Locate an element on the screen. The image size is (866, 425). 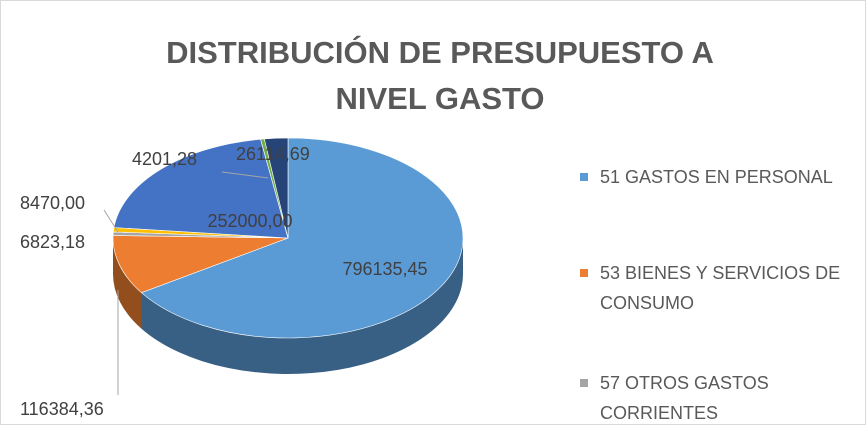
data-label: 116384,36 is located at coordinates (62, 409).